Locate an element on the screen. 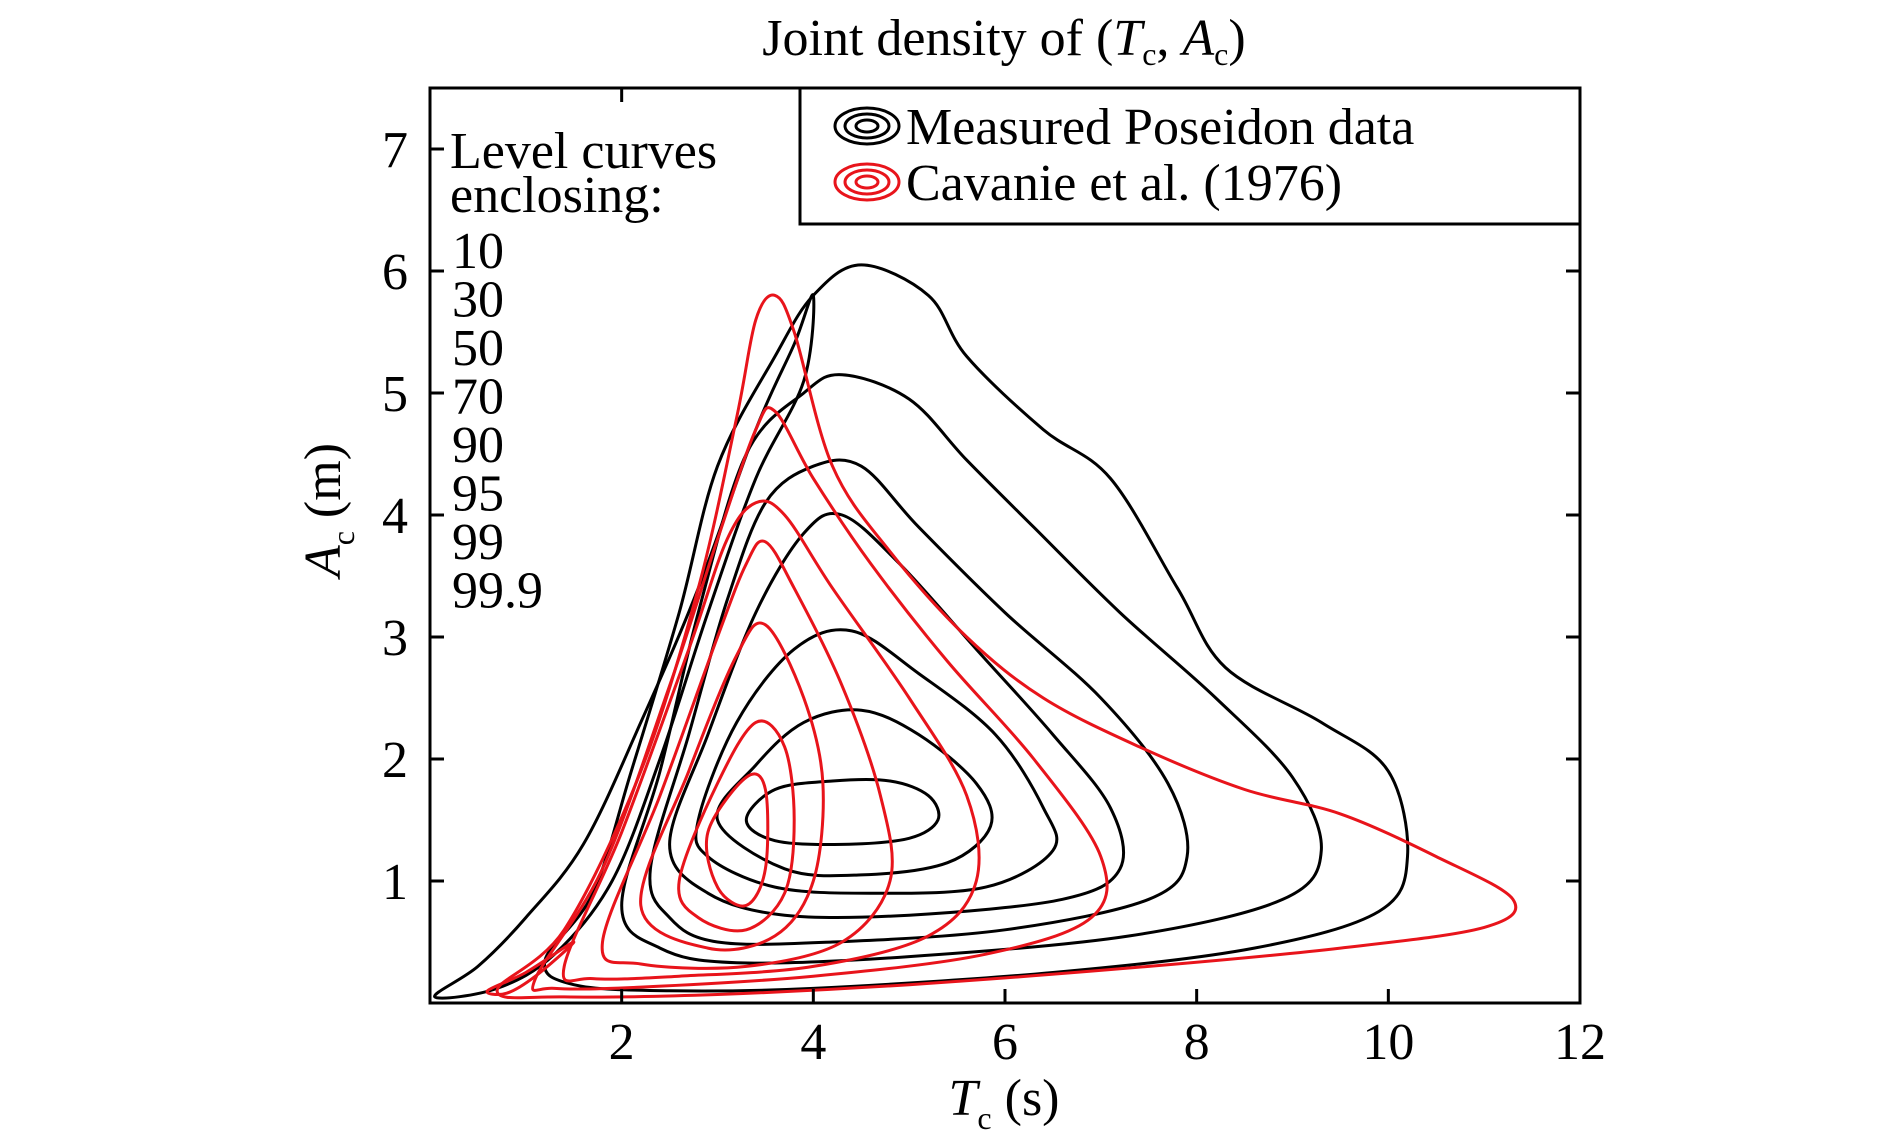  x-tick-label: 8 is located at coordinates (1197, 1042).